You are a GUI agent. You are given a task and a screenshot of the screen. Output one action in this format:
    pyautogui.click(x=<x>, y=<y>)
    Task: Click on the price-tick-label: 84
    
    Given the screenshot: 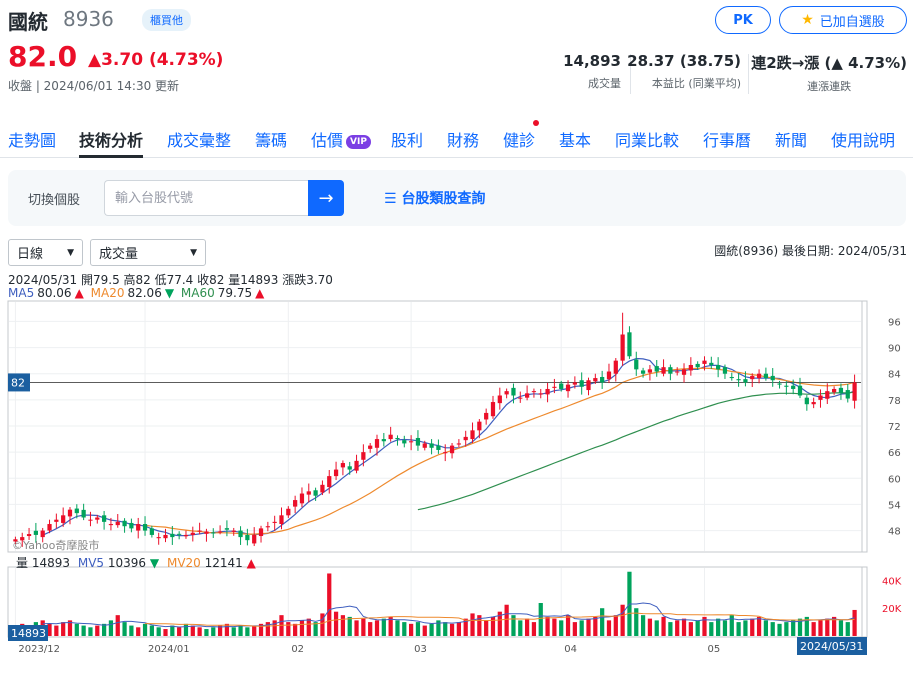 What is the action you would take?
    pyautogui.click(x=894, y=375)
    